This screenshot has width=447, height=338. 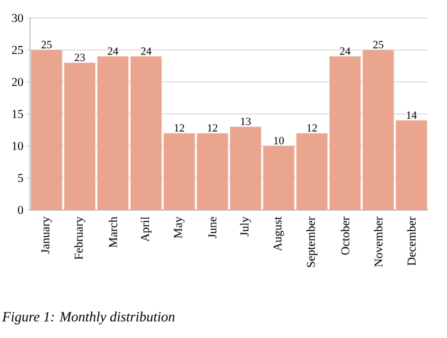 What do you see at coordinates (79, 58) in the screenshot?
I see `data-label: 23` at bounding box center [79, 58].